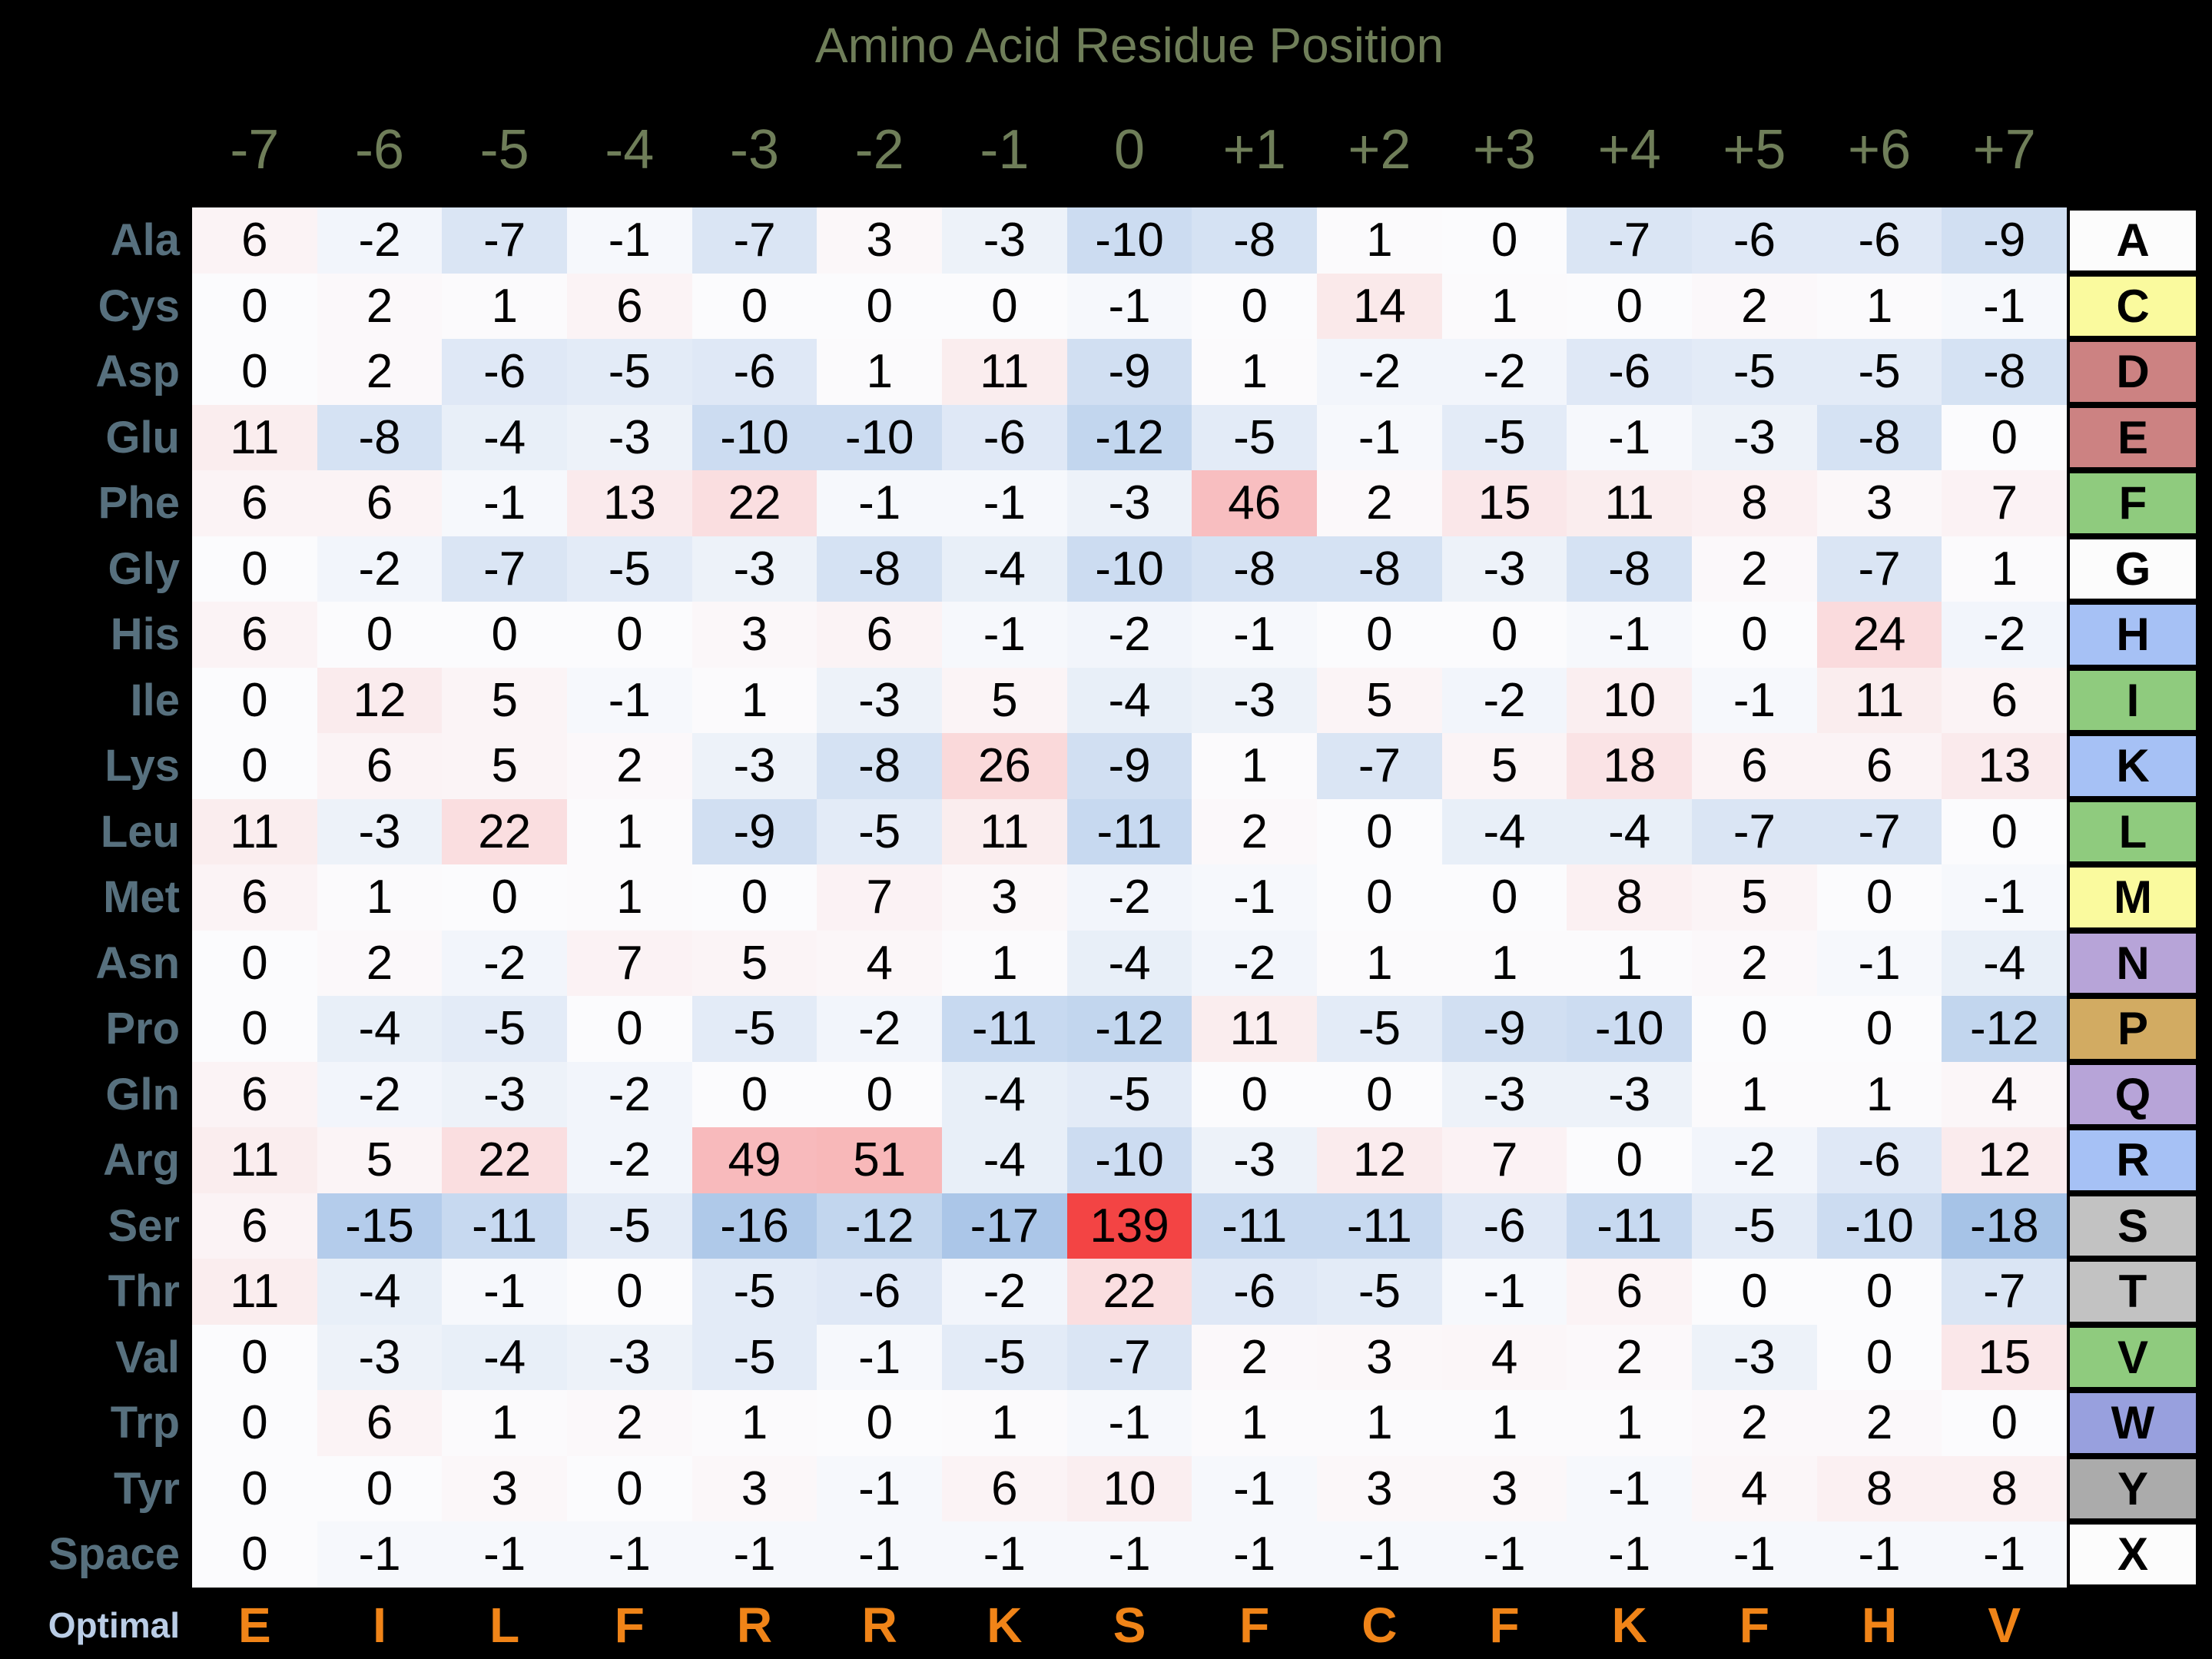 The width and height of the screenshot is (2212, 1659). What do you see at coordinates (1379, 306) in the screenshot?
I see `matrix-cell: 14` at bounding box center [1379, 306].